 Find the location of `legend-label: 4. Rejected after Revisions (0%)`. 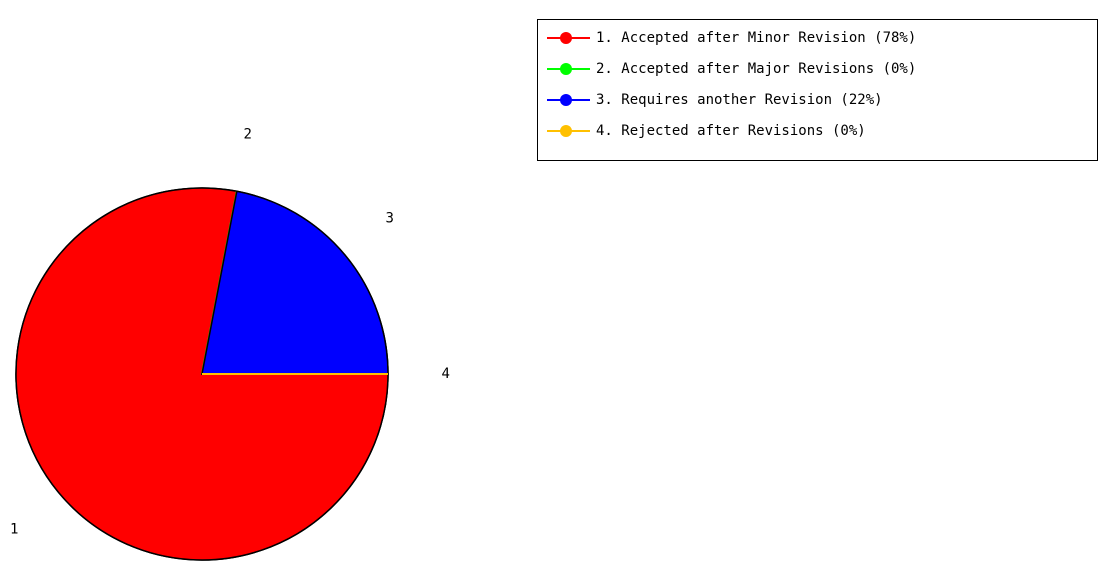

legend-label: 4. Rejected after Revisions (0%) is located at coordinates (731, 131).